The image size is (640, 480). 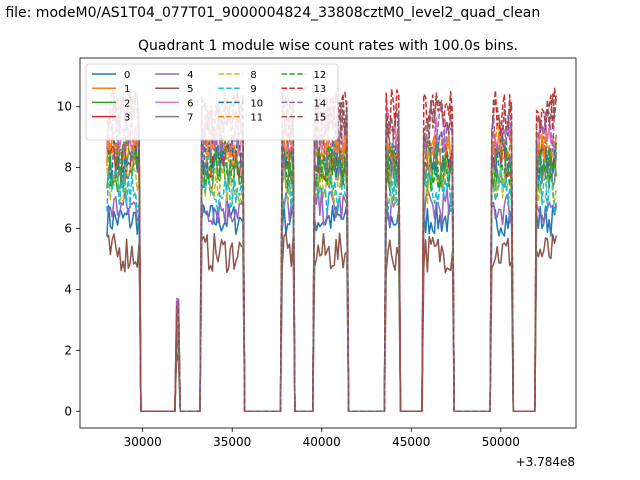 I want to click on y-tick-label: 2, so click(x=68, y=350).